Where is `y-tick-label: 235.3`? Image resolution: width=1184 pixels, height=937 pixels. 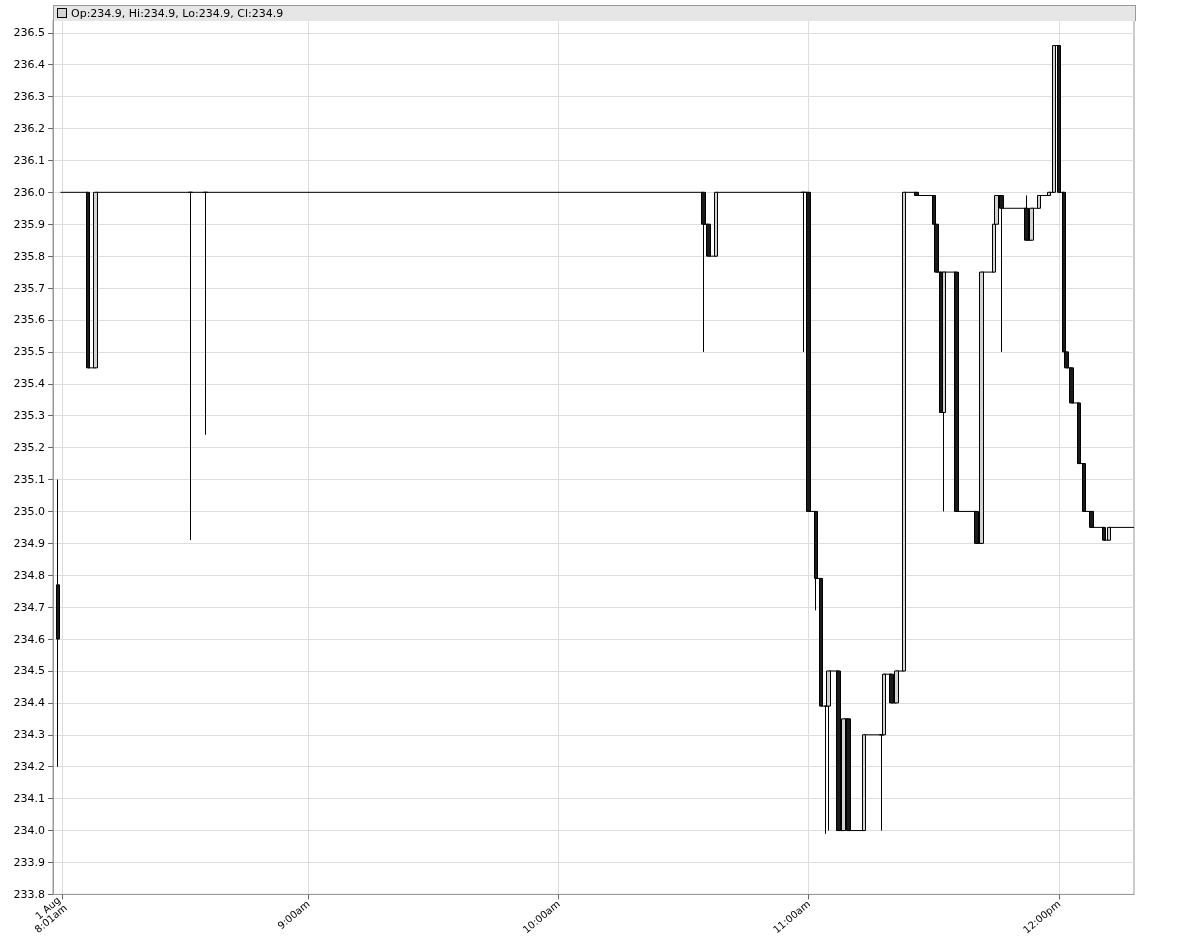
y-tick-label: 235.3 is located at coordinates (29, 416).